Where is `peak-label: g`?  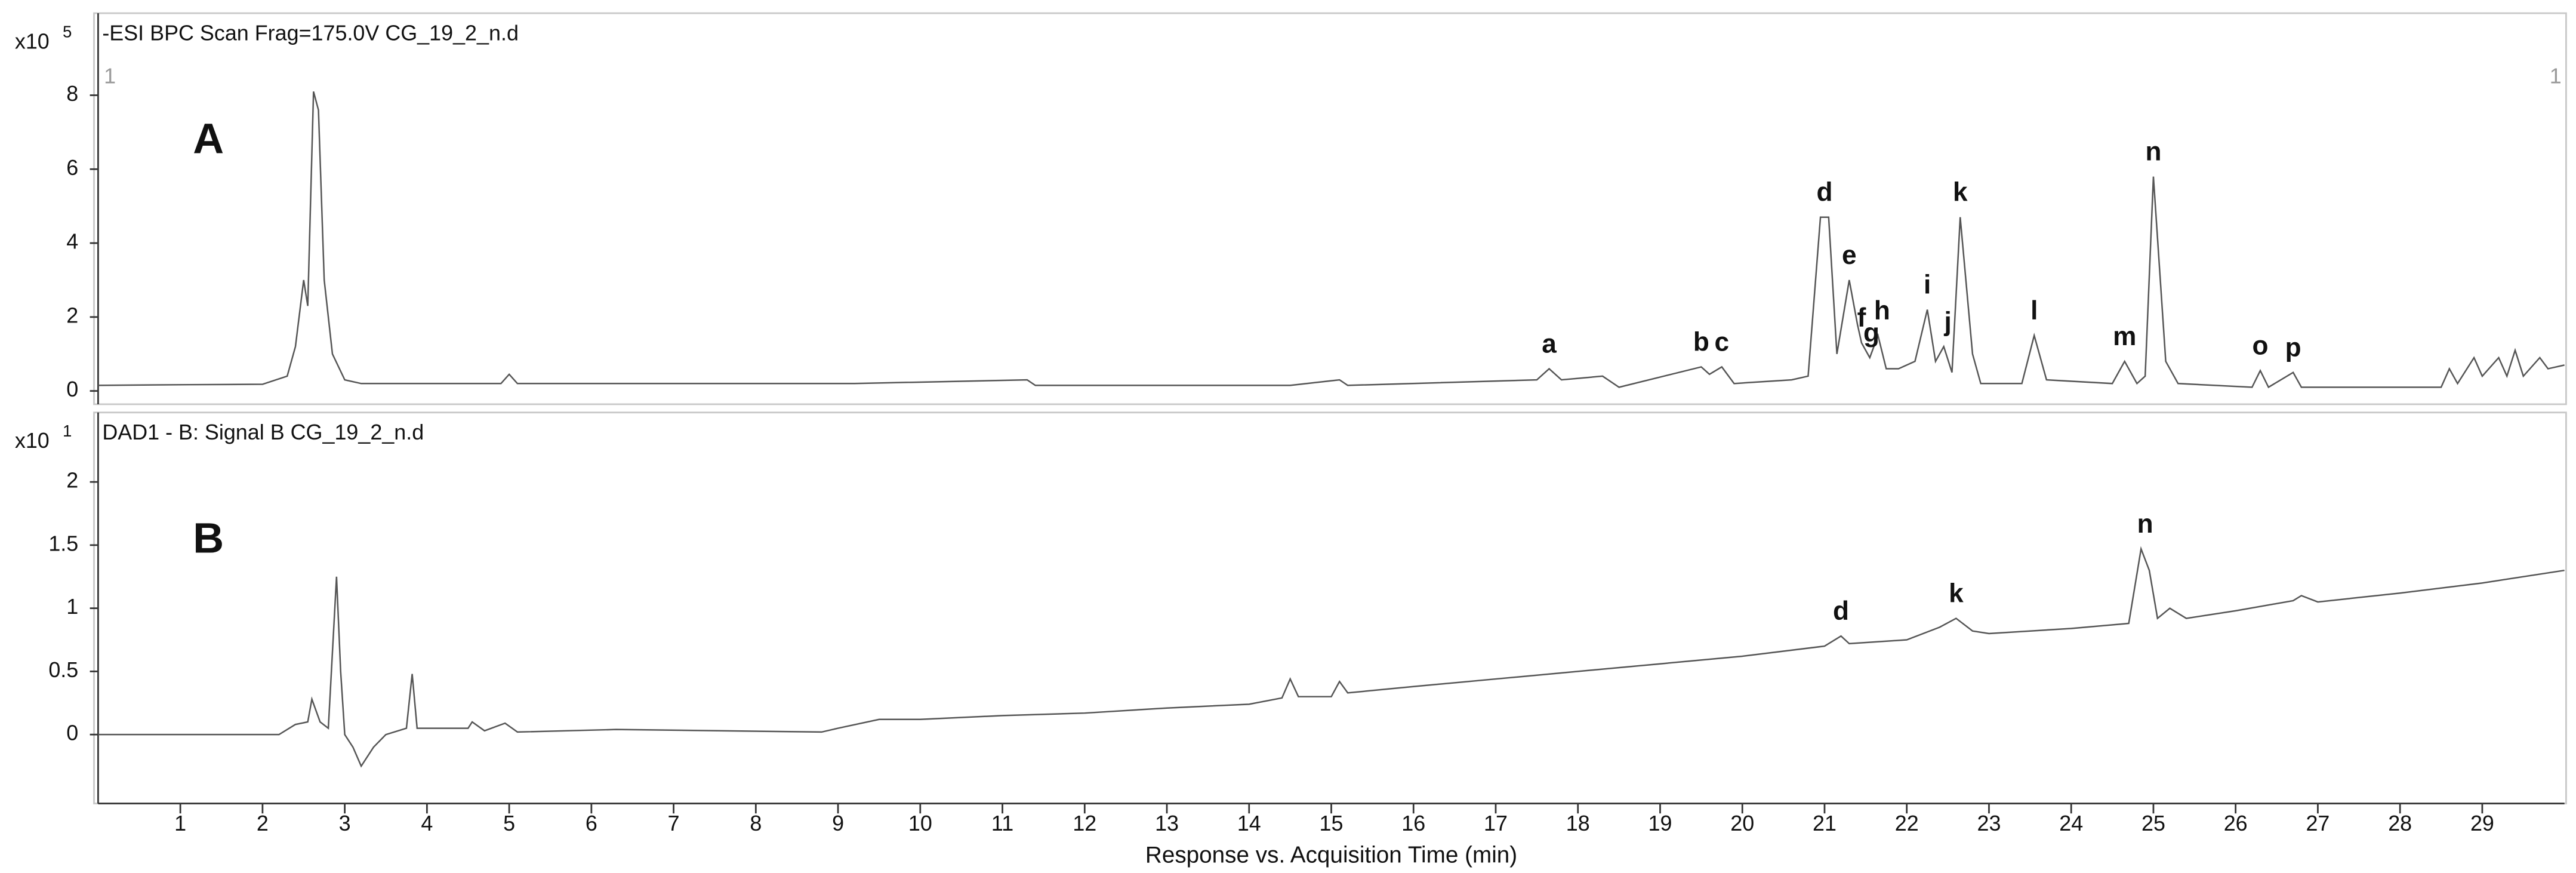 peak-label: g is located at coordinates (1871, 333).